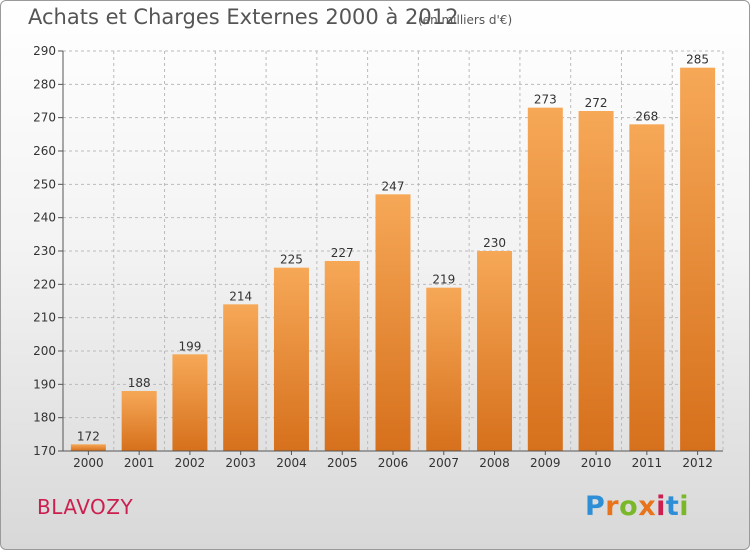 This screenshot has height=550, width=750. Describe the element at coordinates (647, 463) in the screenshot. I see `x-tick-label: 2011` at that location.